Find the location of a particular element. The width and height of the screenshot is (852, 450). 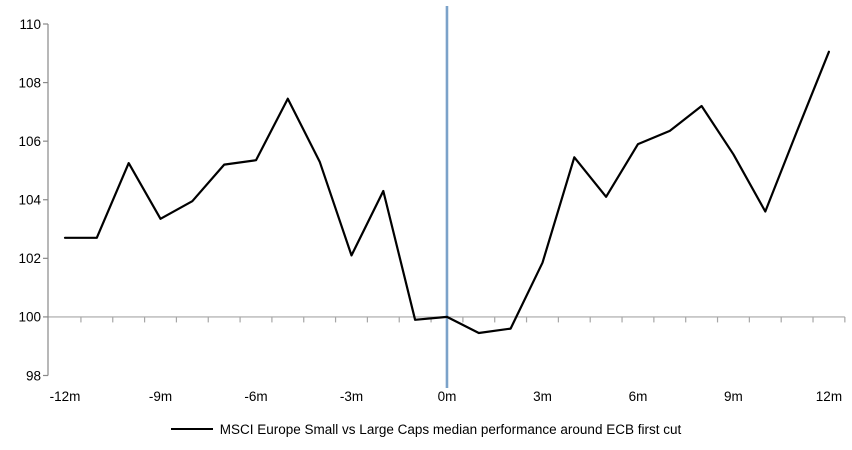

x-axis-label: -6m is located at coordinates (255, 396).